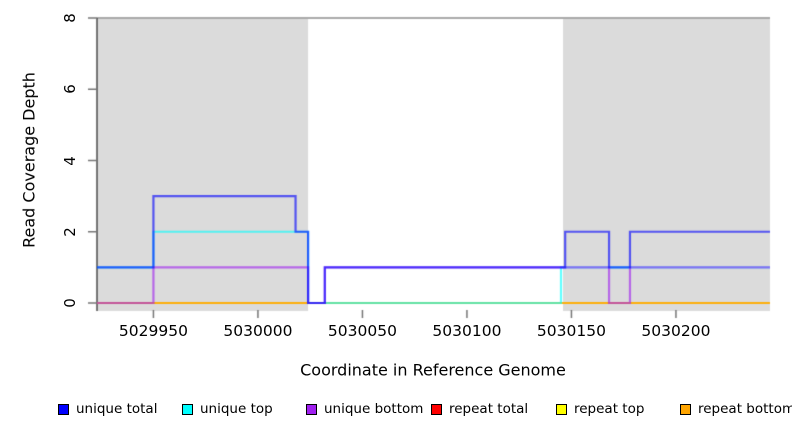 The height and width of the screenshot is (432, 792). I want to click on legend-label: repeat bottom, so click(745, 409).